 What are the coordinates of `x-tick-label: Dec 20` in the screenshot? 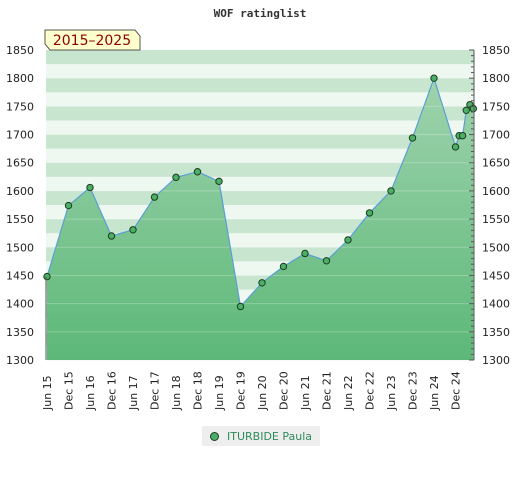 It's located at (284, 390).